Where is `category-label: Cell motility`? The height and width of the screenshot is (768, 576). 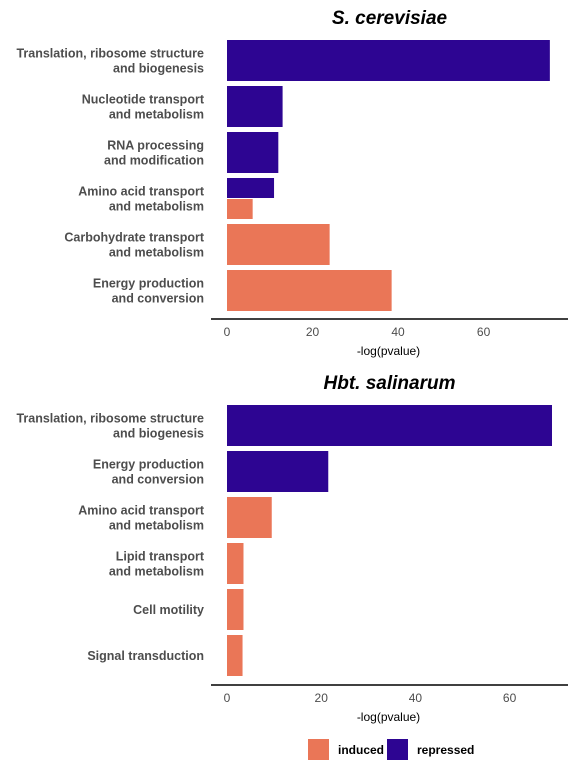 category-label: Cell motility is located at coordinates (168, 610).